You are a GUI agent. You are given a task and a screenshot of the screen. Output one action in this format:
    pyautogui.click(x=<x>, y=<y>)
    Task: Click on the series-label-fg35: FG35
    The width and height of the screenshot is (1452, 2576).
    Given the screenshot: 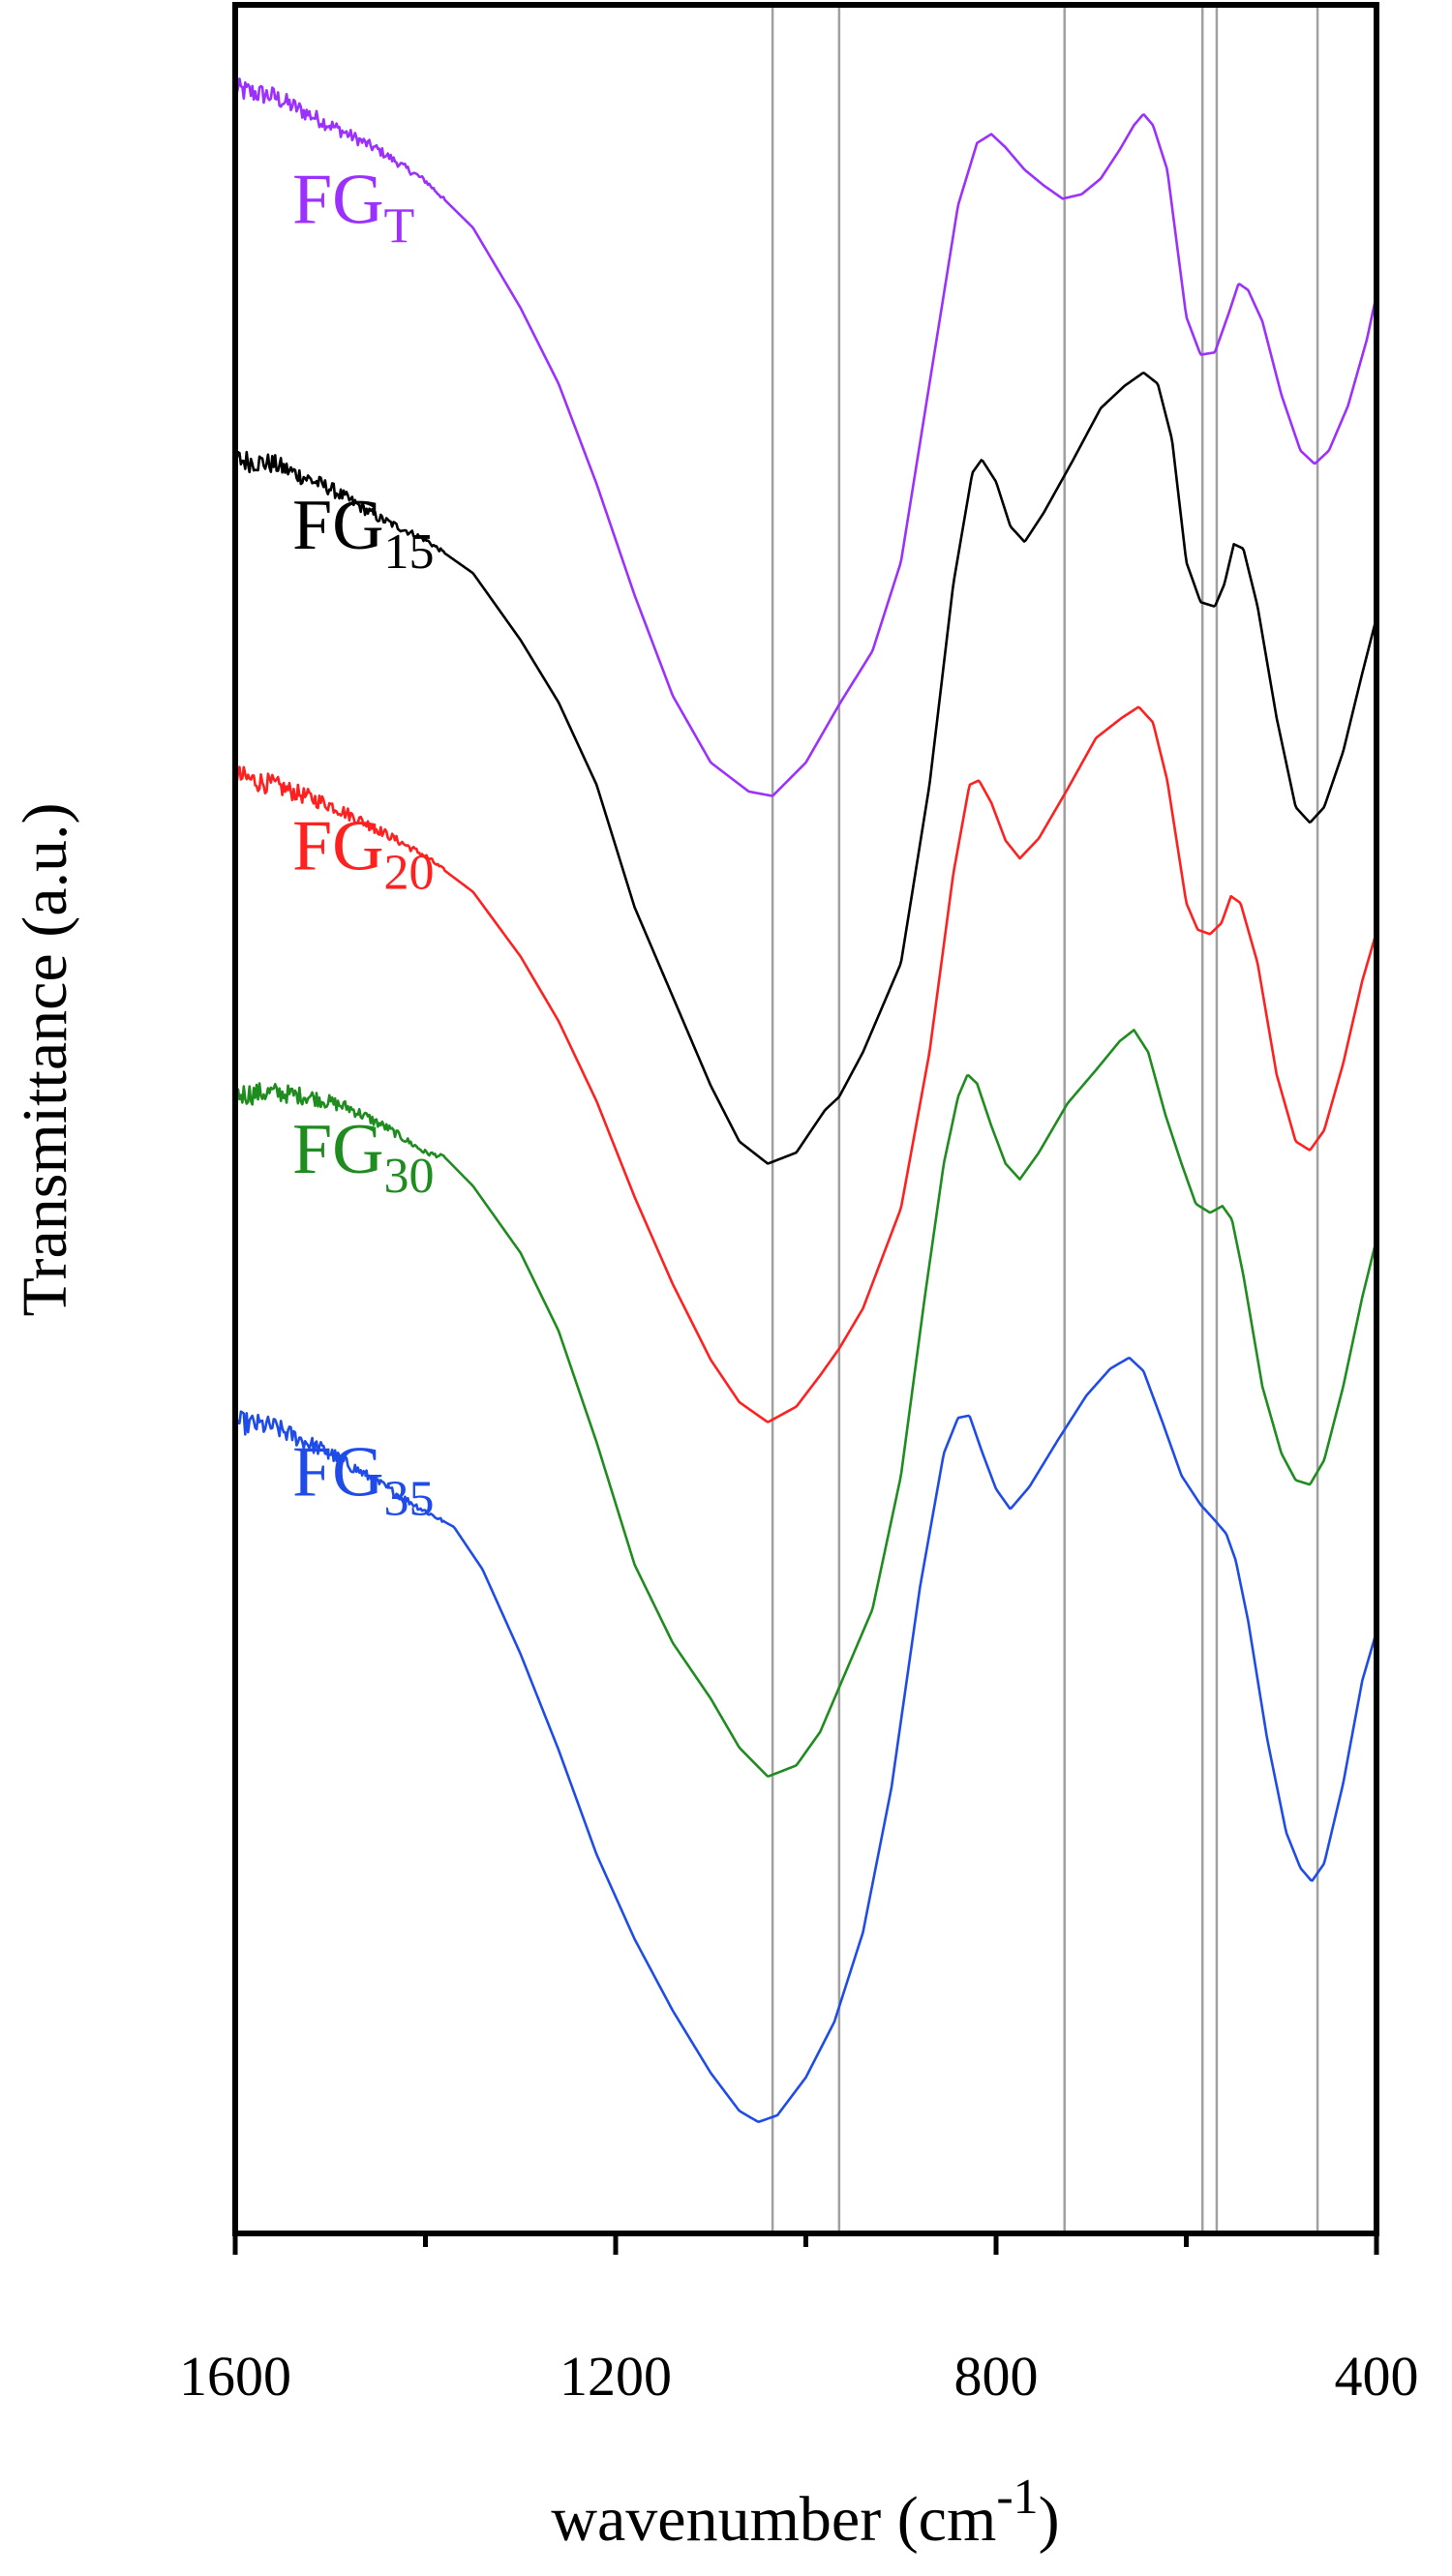 What is the action you would take?
    pyautogui.click(x=363, y=1480)
    